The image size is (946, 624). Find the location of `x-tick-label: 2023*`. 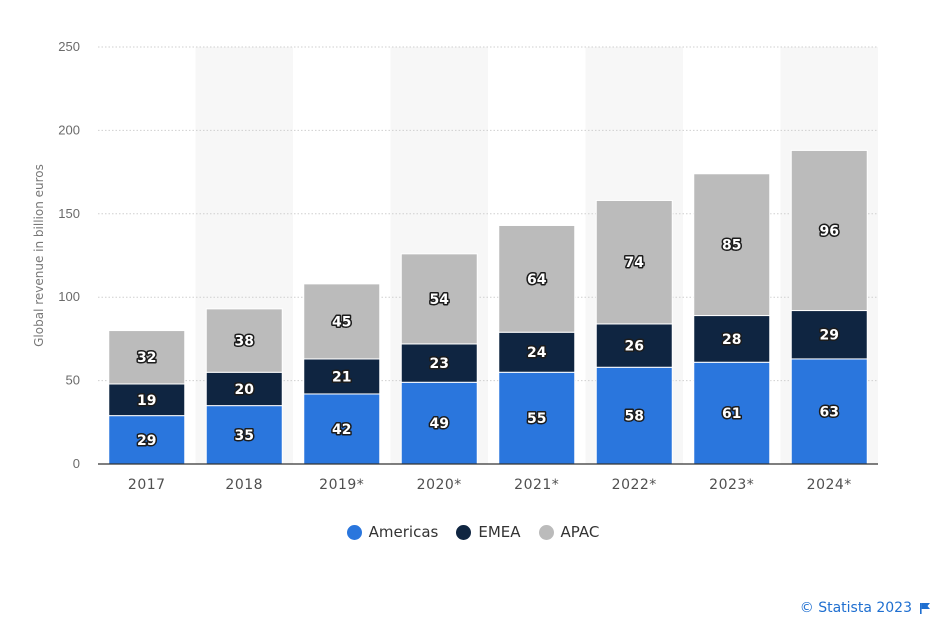

x-tick-label: 2023* is located at coordinates (731, 485).